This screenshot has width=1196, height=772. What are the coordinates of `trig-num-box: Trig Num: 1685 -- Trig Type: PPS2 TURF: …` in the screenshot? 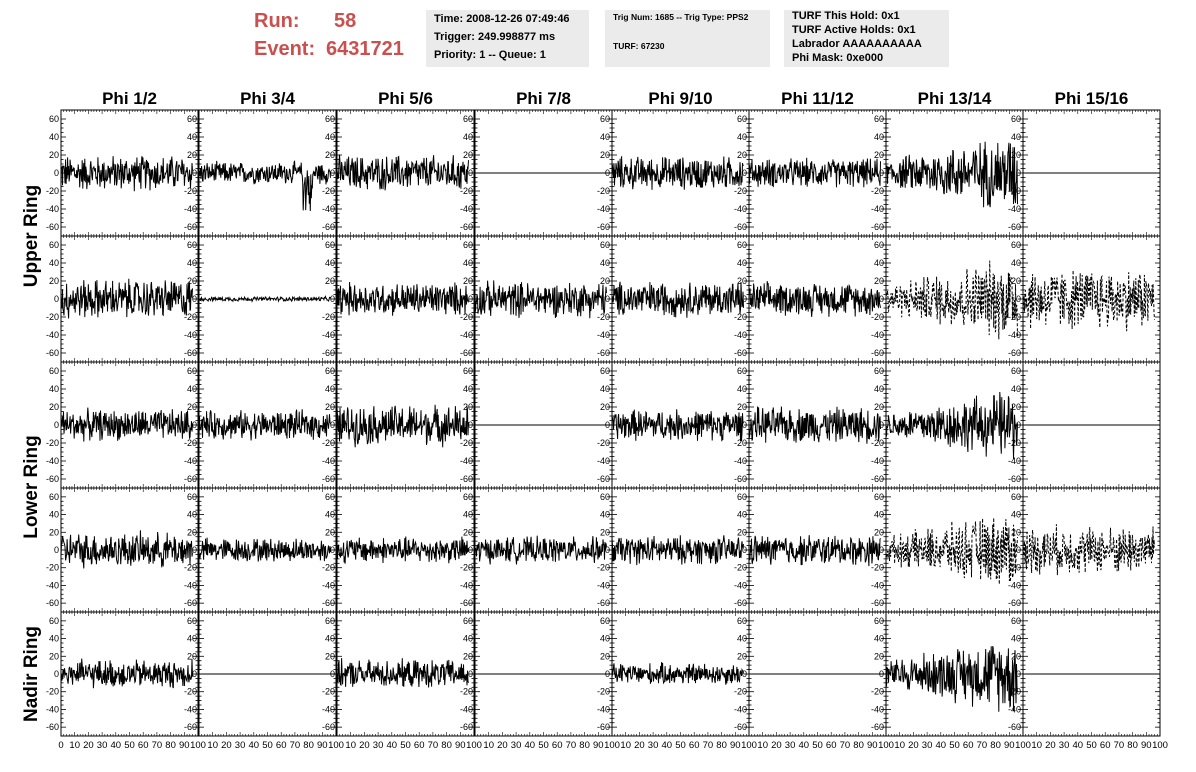 It's located at (687, 38).